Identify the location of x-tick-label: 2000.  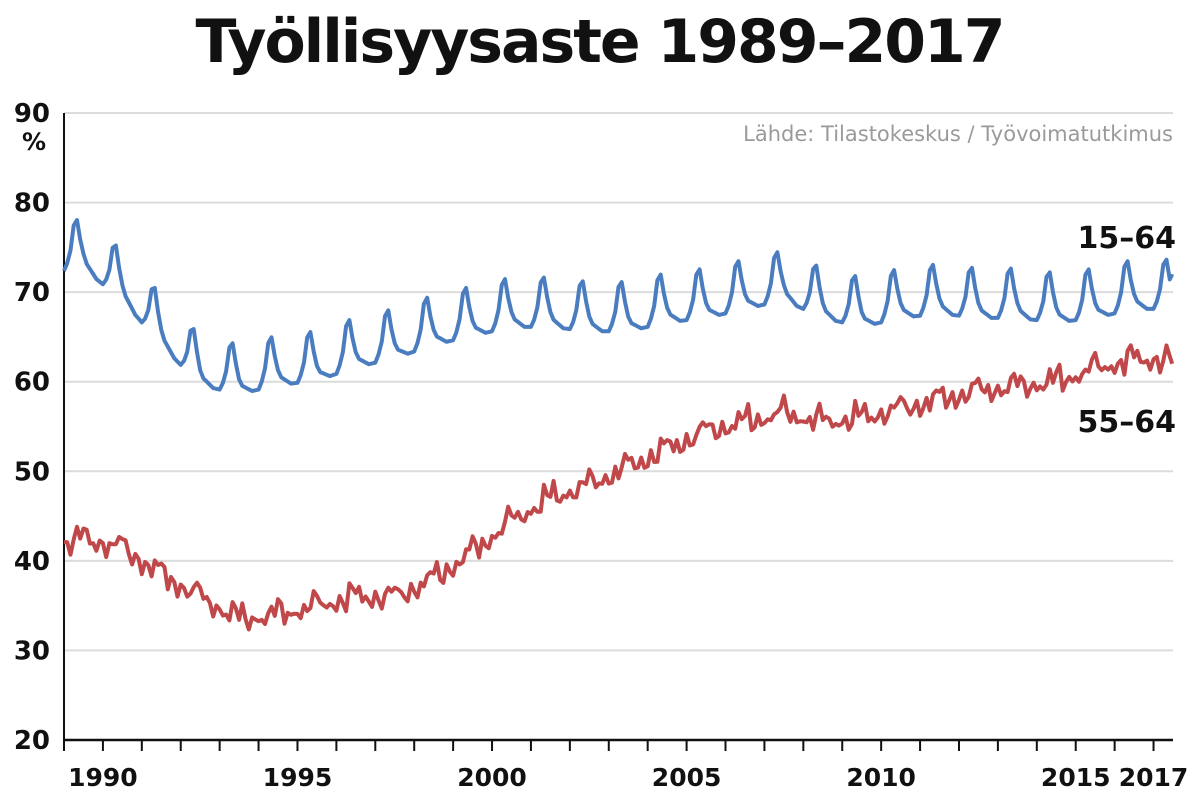
(492, 777).